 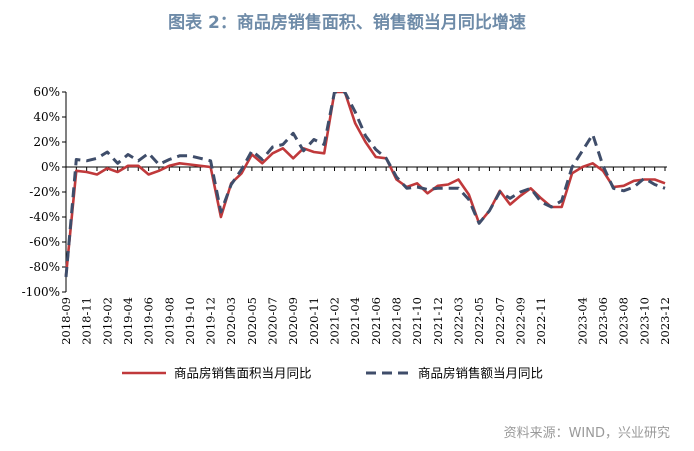 What do you see at coordinates (603, 321) in the screenshot?
I see `x-tick-label: 2023-06` at bounding box center [603, 321].